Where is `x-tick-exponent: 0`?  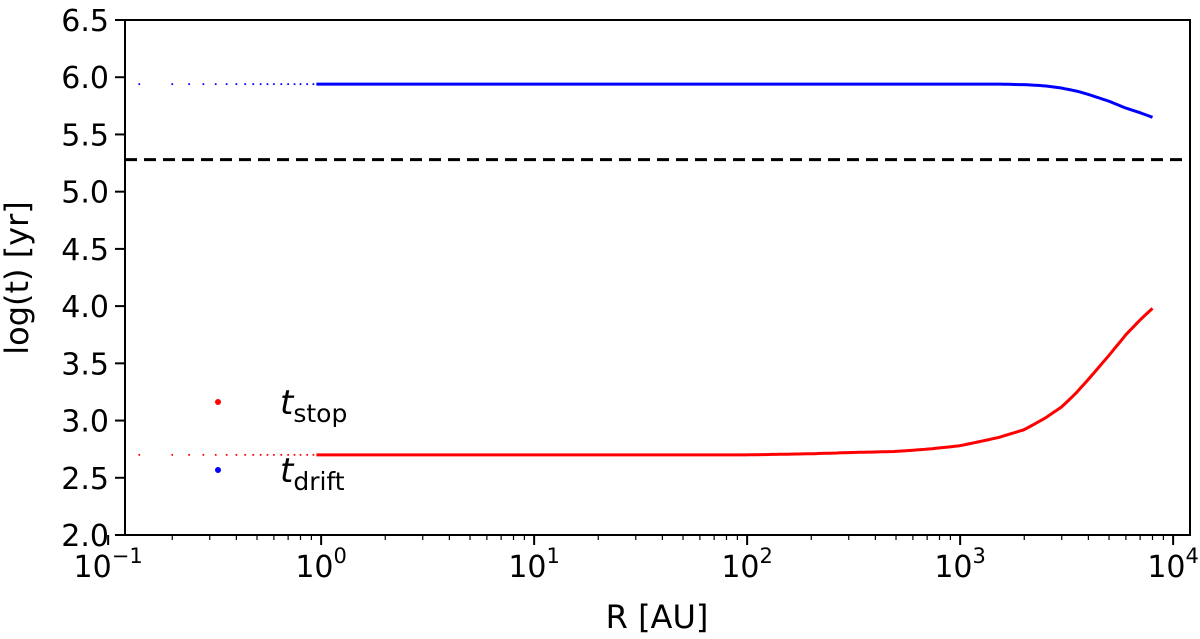 x-tick-exponent: 0 is located at coordinates (340, 556).